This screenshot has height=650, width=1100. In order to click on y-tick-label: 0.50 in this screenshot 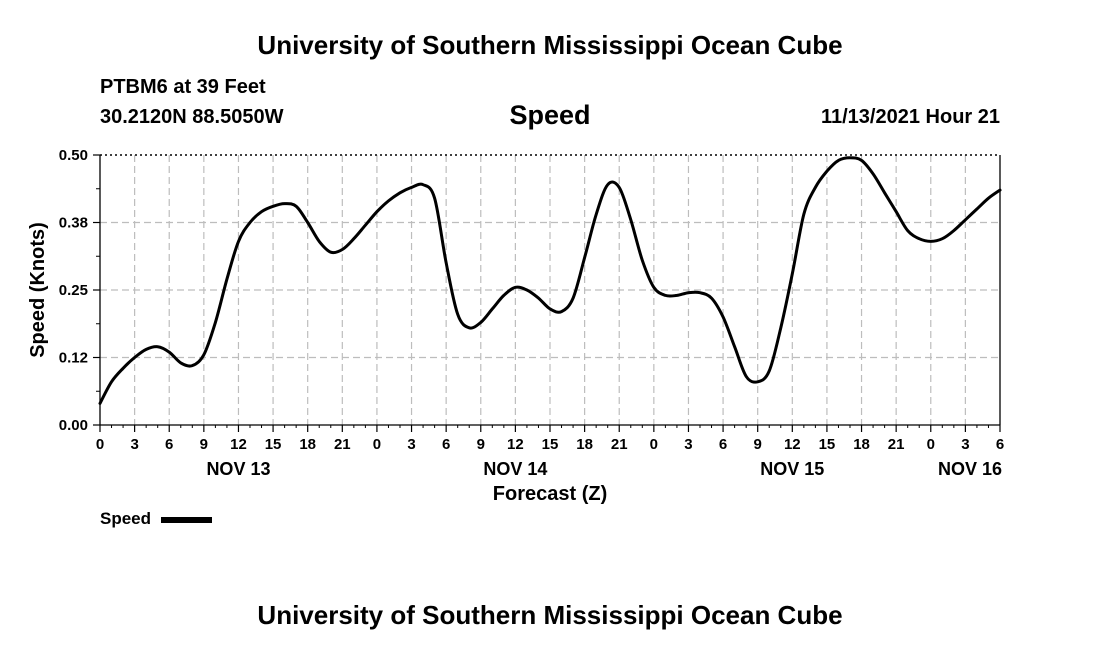, I will do `click(73, 155)`.